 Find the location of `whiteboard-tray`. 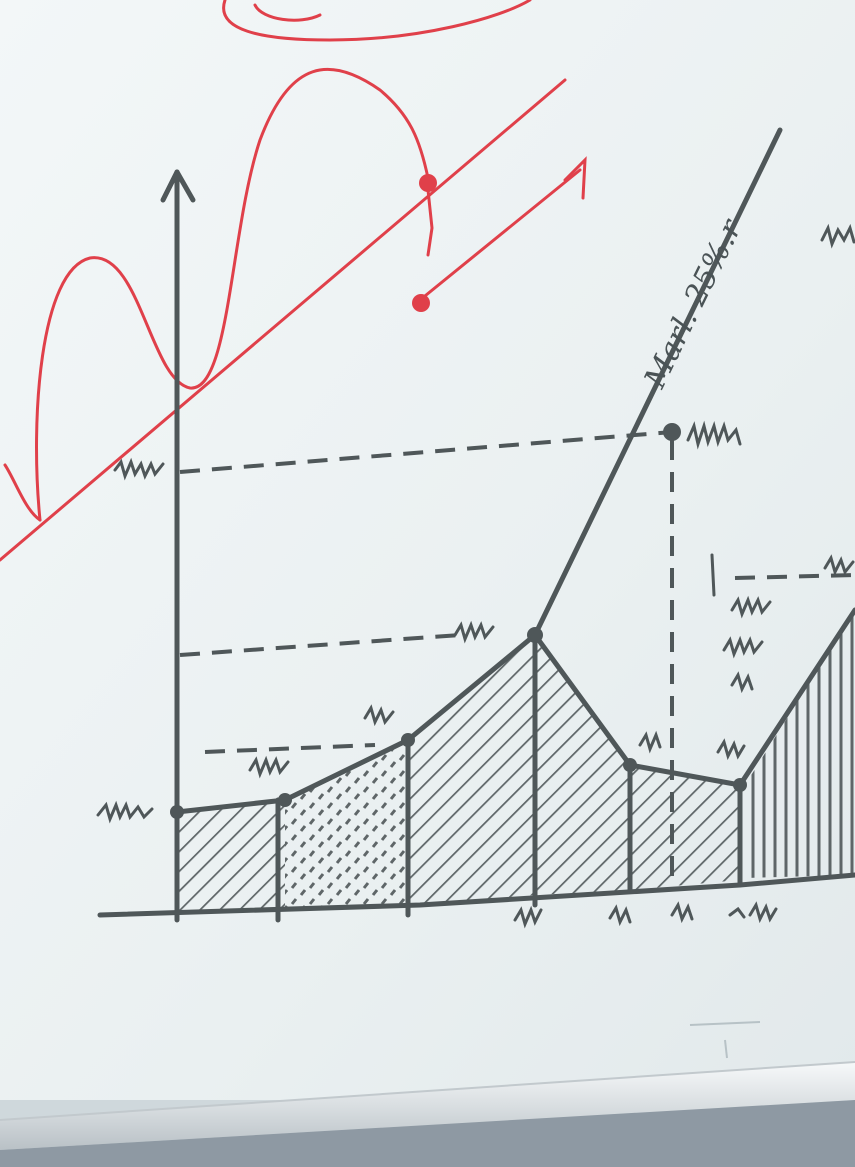

whiteboard-tray is located at coordinates (427, 1106).